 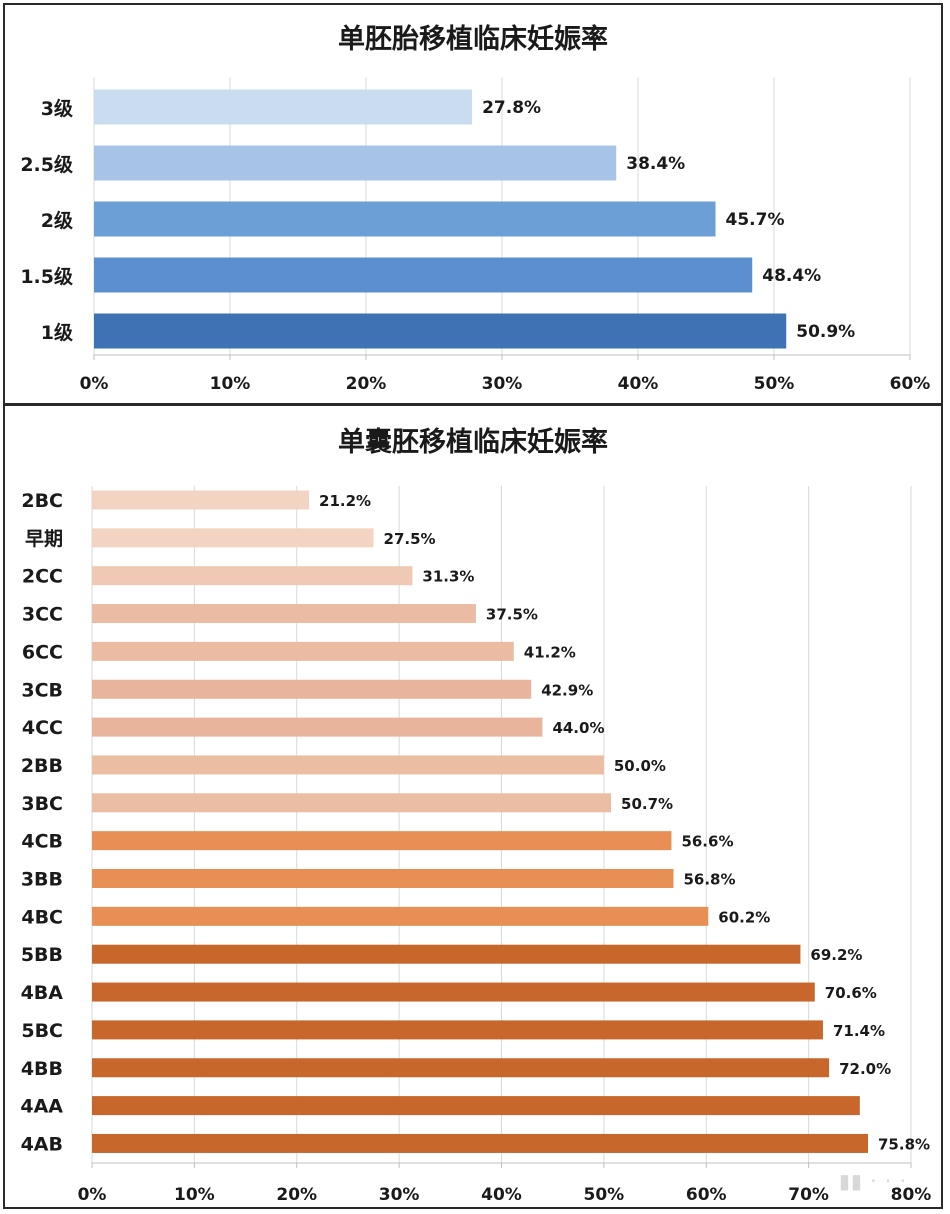 I want to click on value-label: 41.2%, so click(x=550, y=652).